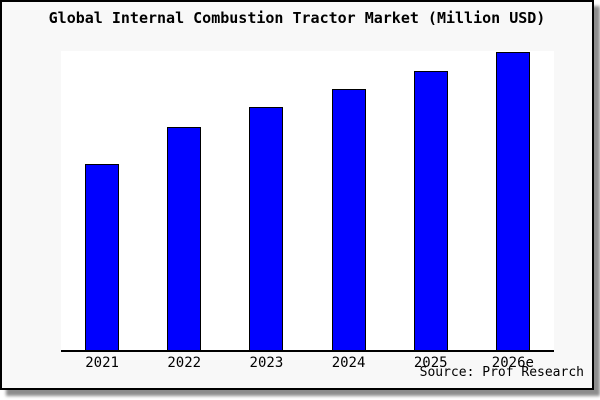 The height and width of the screenshot is (400, 600). Describe the element at coordinates (348, 219) in the screenshot. I see `bar-2024` at that location.